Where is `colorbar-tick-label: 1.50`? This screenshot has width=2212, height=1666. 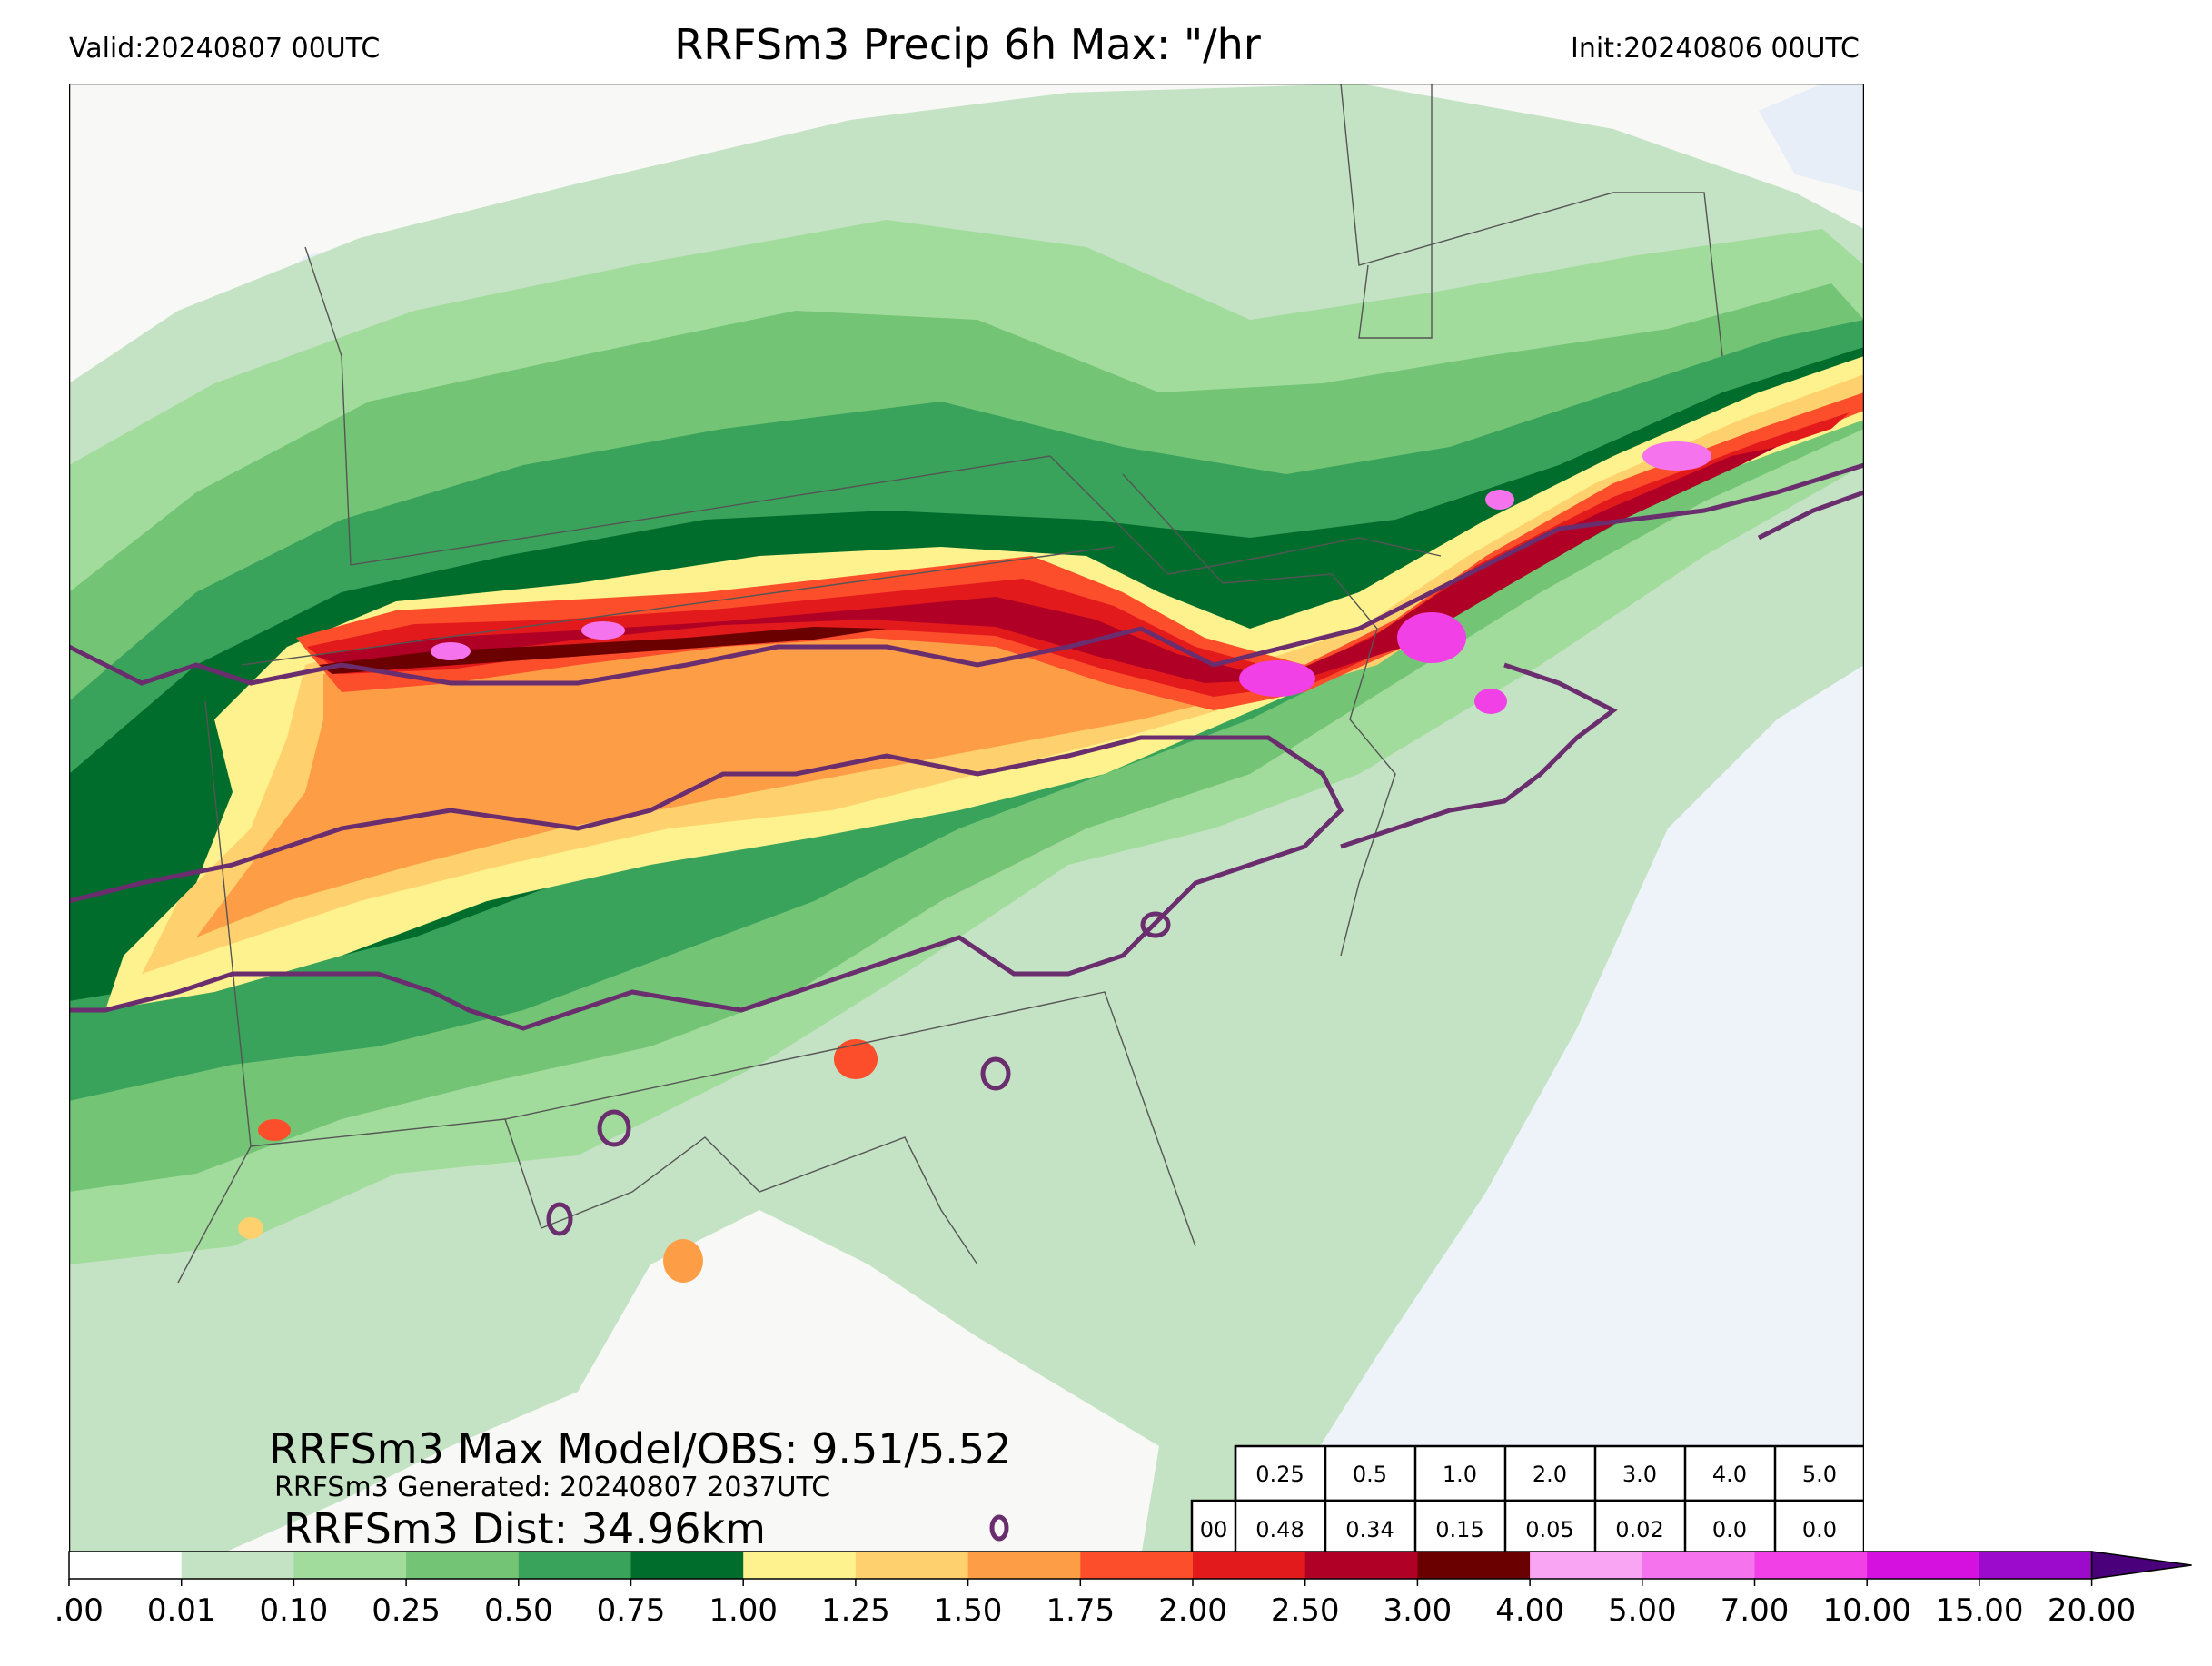 colorbar-tick-label: 1.50 is located at coordinates (968, 1610).